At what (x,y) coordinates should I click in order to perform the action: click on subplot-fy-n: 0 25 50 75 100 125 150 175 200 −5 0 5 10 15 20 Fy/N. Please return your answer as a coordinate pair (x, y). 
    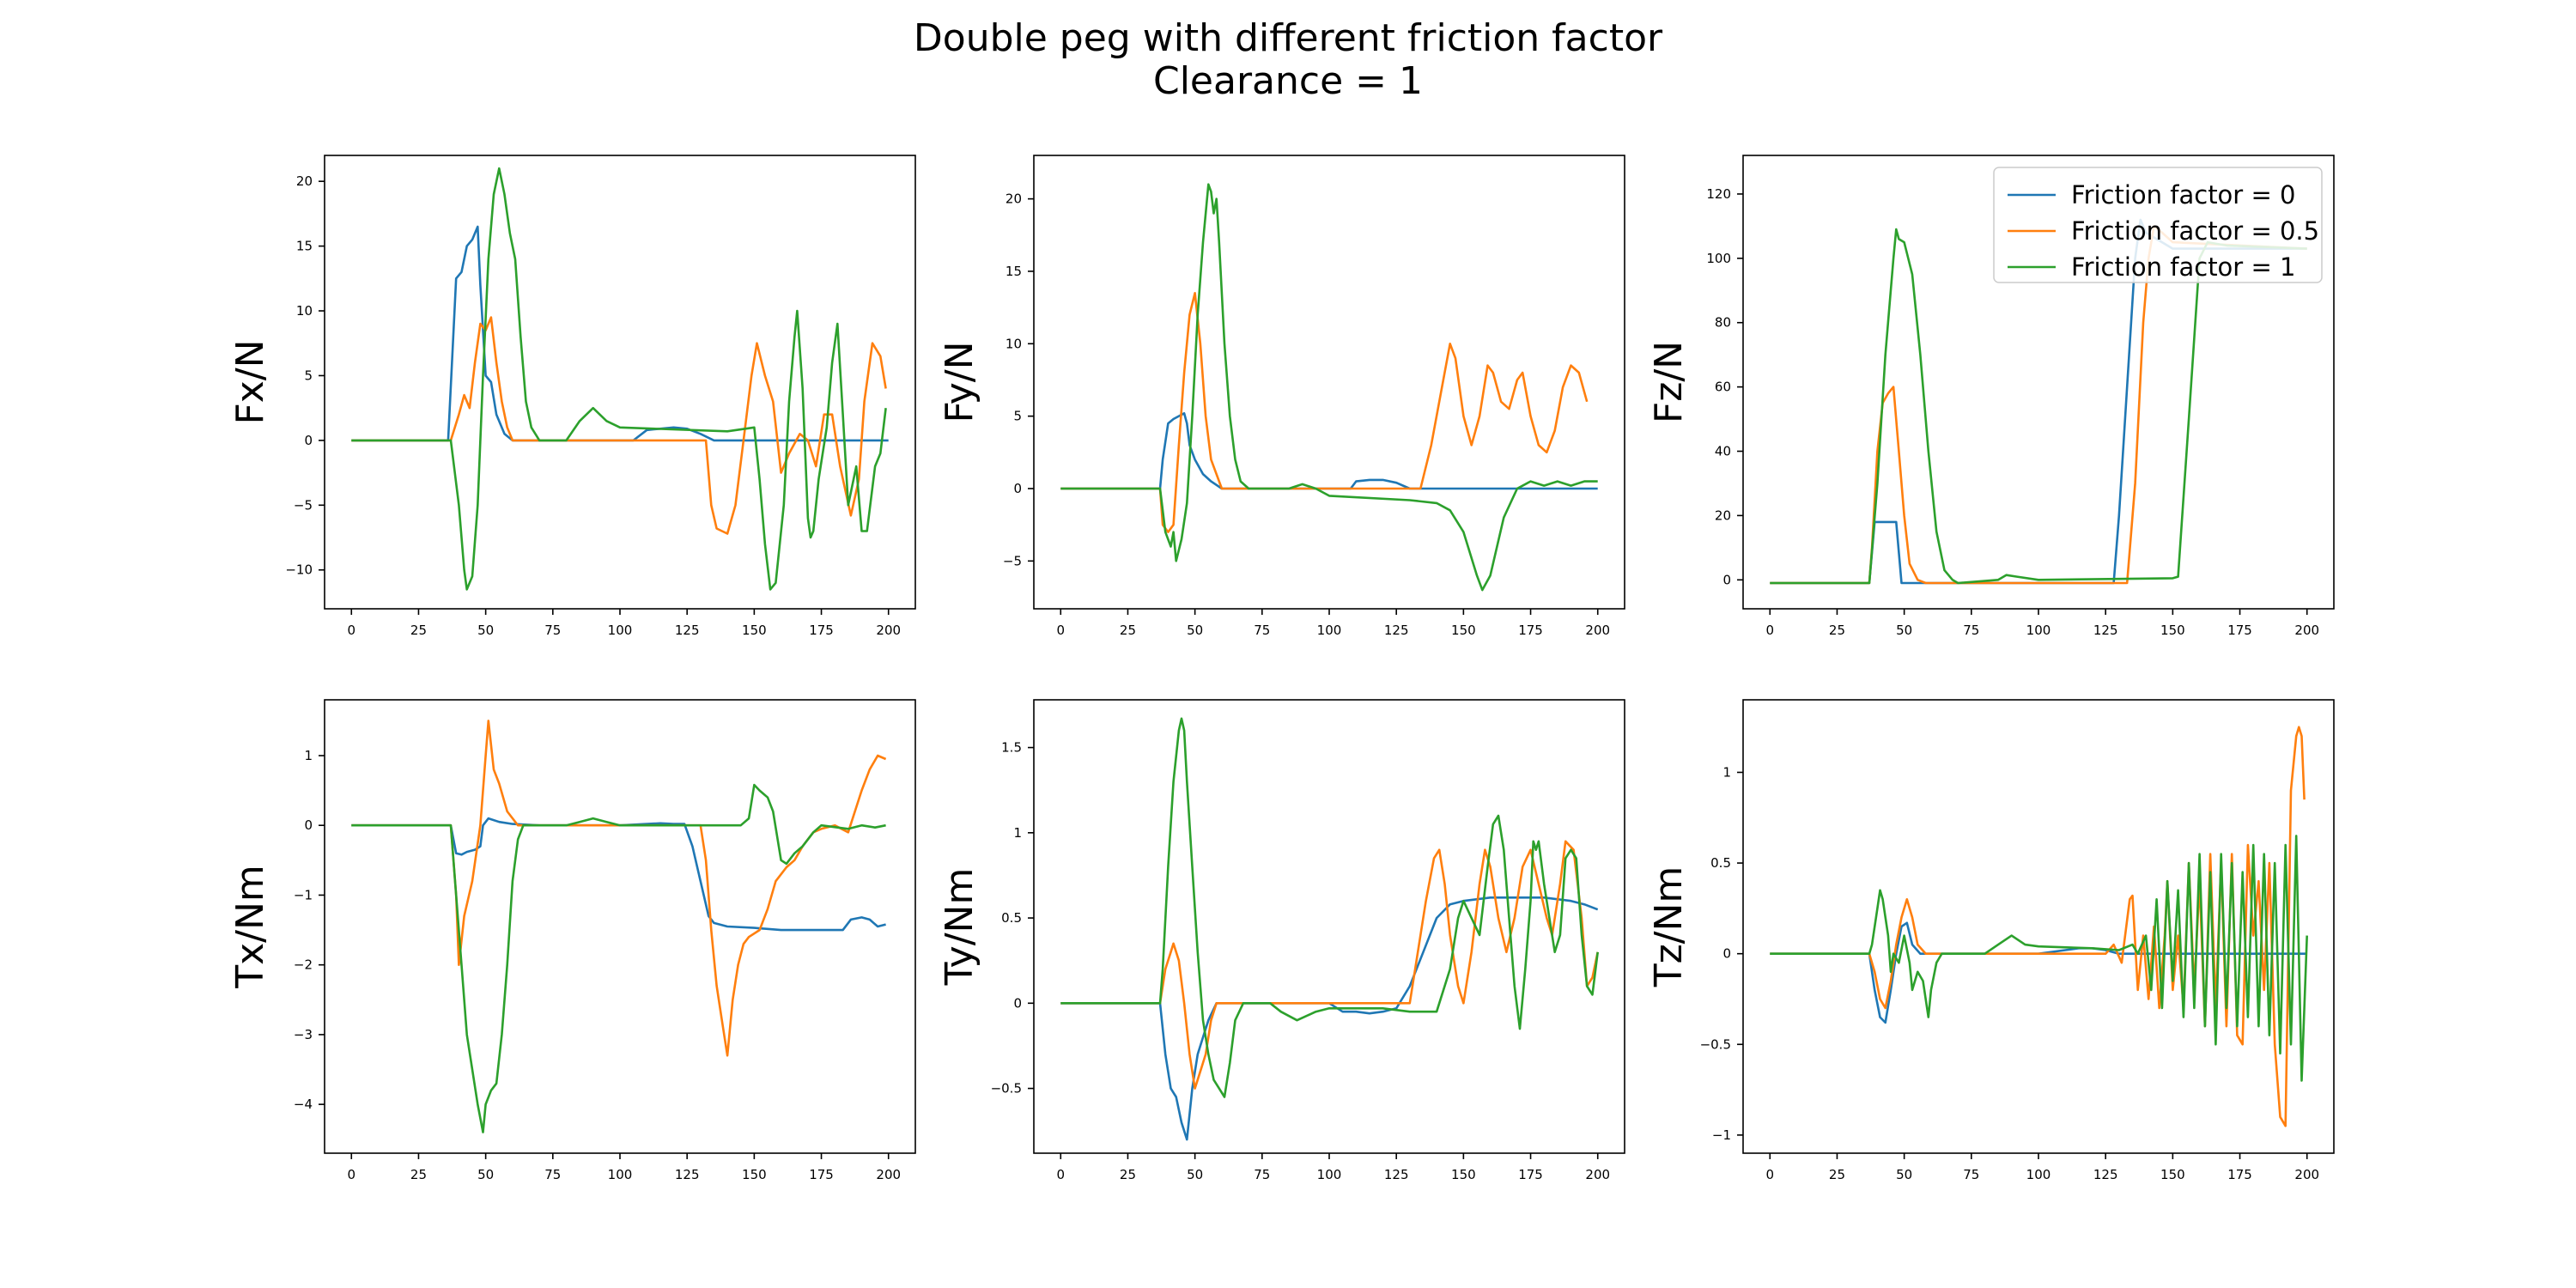
    Looking at the image, I should click on (1281, 397).